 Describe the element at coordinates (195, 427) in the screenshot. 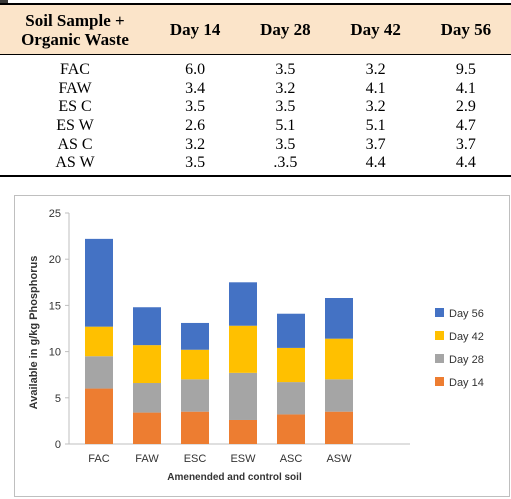

I see `bar-day-14-esc` at that location.